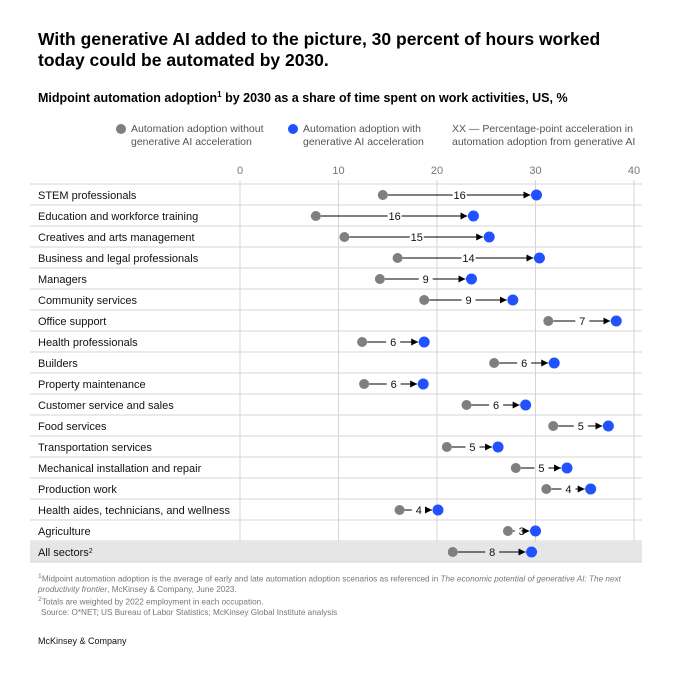  I want to click on delta-label: 8, so click(492, 553).